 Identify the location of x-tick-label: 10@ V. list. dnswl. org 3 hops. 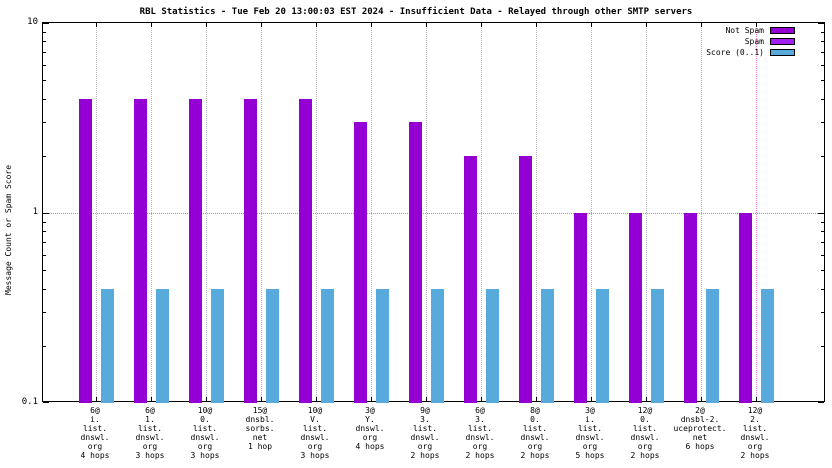
(315, 433).